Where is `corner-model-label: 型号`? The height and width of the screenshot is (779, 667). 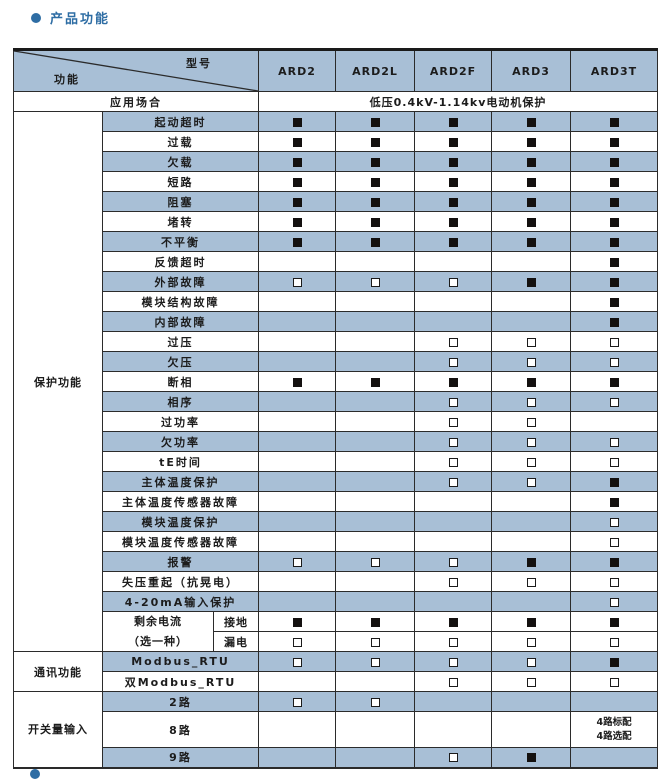
corner-model-label: 型号 is located at coordinates (199, 63).